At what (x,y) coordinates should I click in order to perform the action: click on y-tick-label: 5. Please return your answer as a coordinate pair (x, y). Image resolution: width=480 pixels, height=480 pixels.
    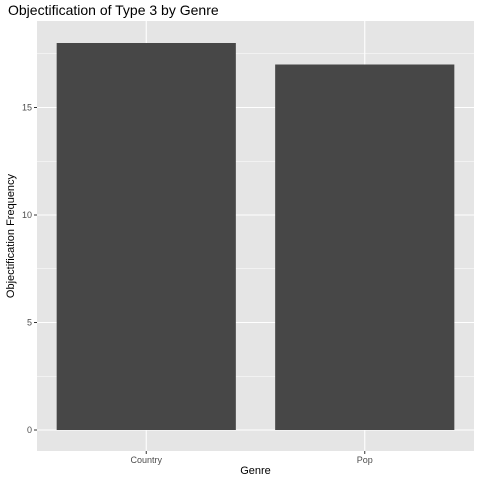
    Looking at the image, I should click on (29, 323).